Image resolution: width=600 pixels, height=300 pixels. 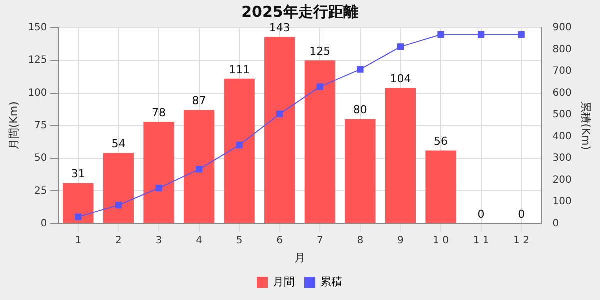 What do you see at coordinates (562, 136) in the screenshot?
I see `y2-tick-label: 400` at bounding box center [562, 136].